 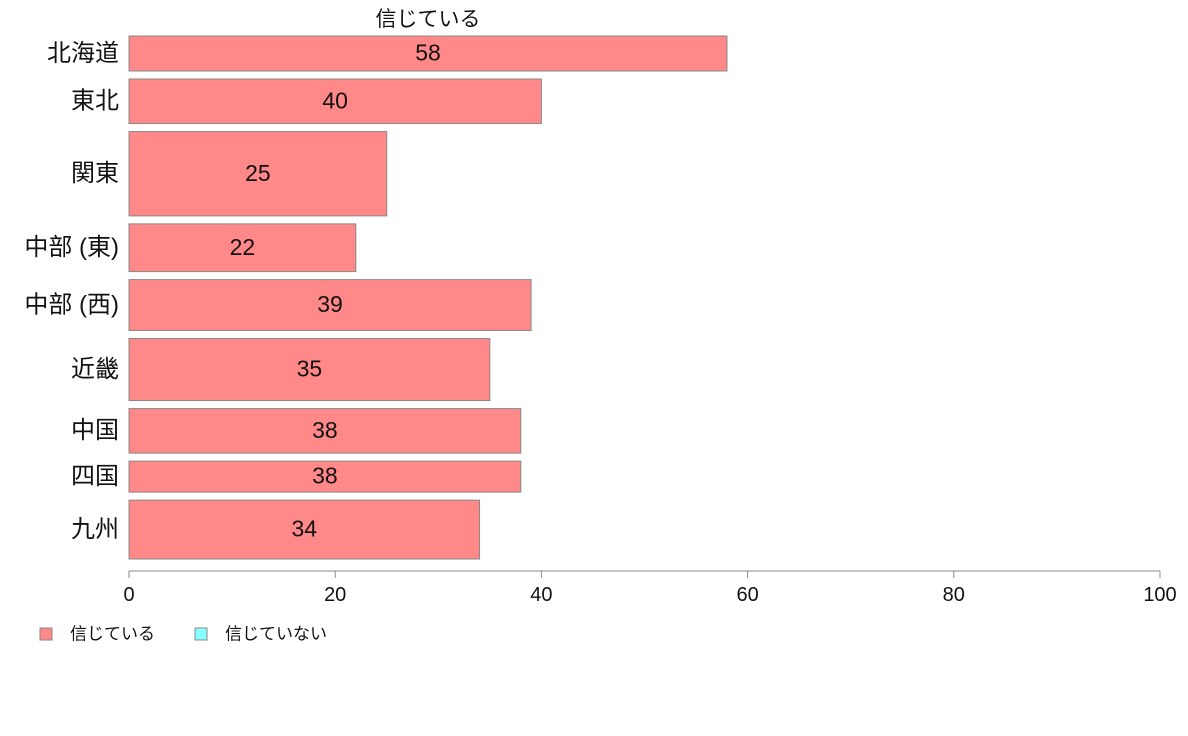 I want to click on bar-value-label: 34, so click(x=304, y=529).